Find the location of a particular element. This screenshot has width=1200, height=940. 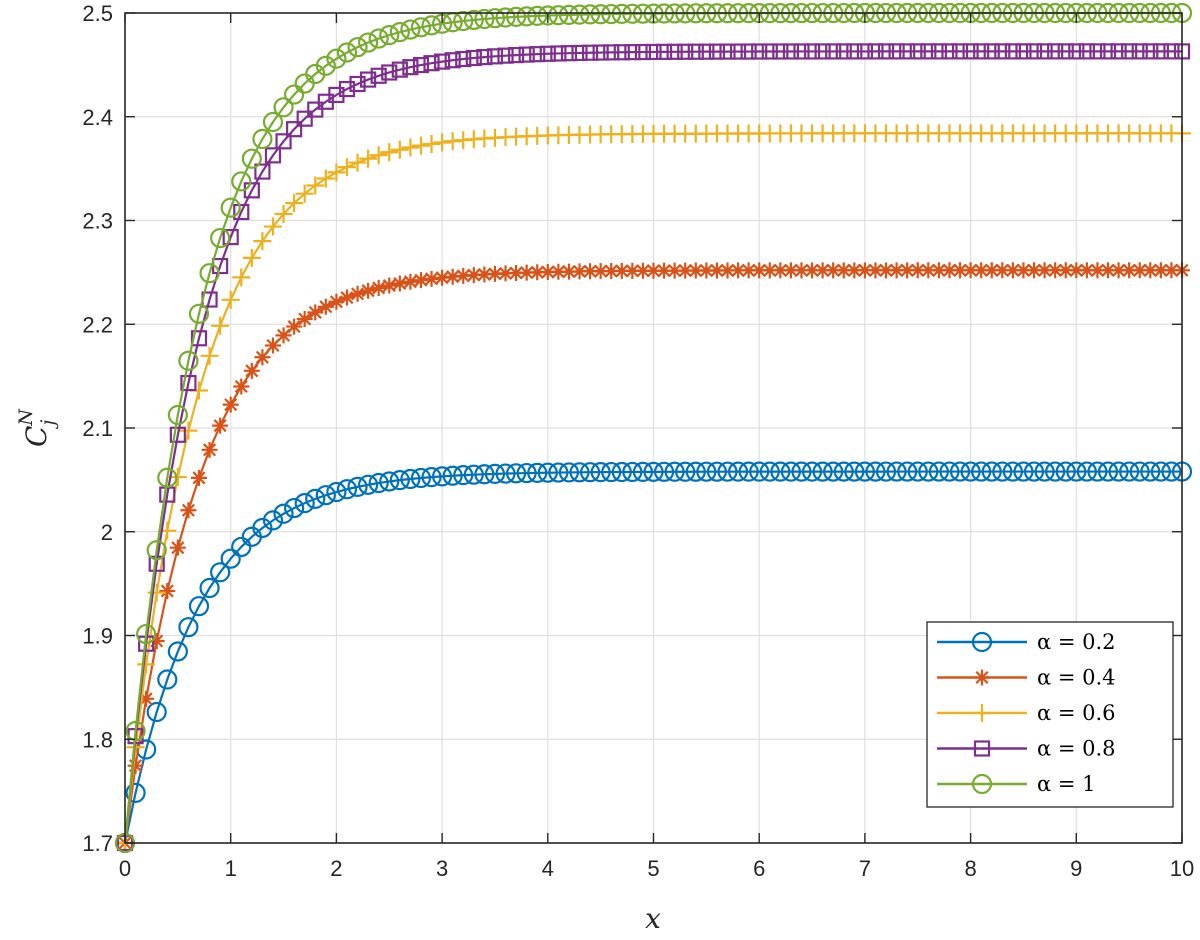

y-tick-label: 1.7 is located at coordinates (97, 843).